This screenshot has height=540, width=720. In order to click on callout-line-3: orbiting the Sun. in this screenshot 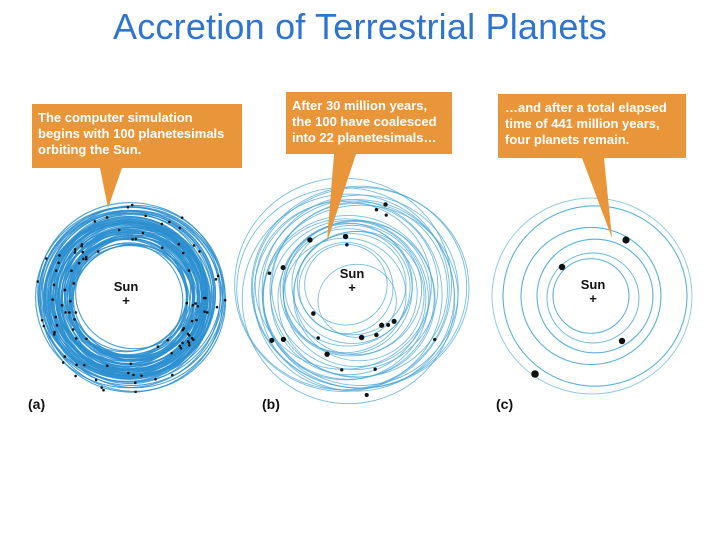, I will do `click(89, 149)`.